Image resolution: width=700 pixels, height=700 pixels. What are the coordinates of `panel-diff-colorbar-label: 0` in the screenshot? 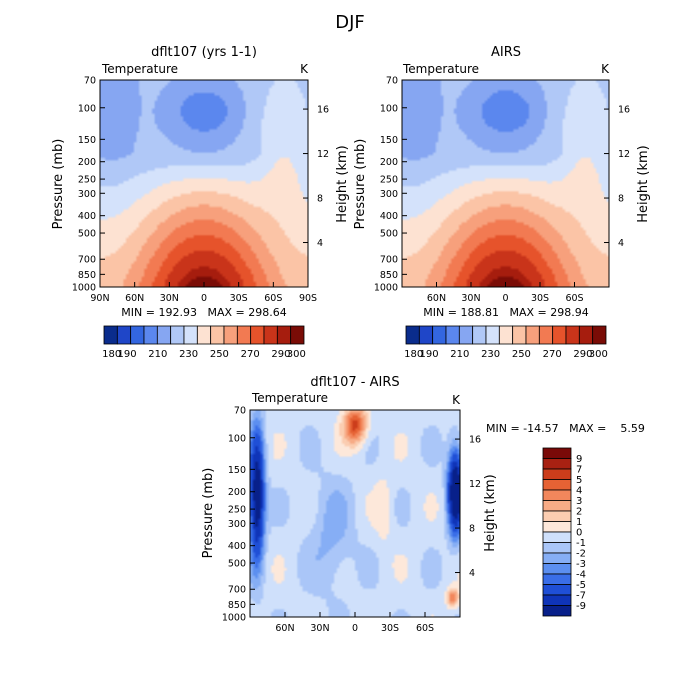 It's located at (579, 533).